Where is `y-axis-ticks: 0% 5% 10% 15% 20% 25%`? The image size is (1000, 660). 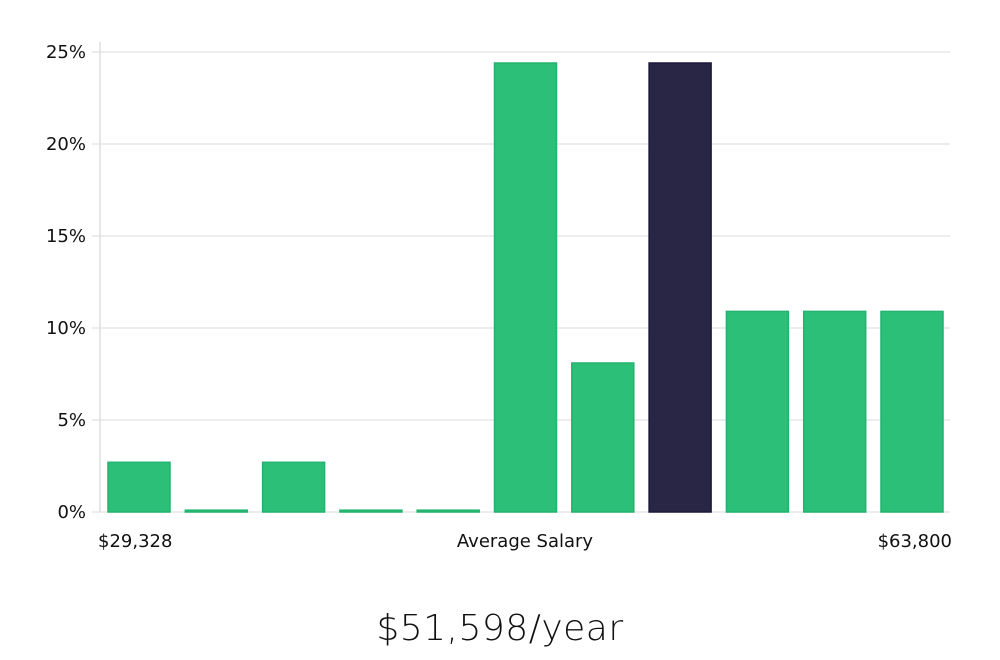 y-axis-ticks: 0% 5% 10% 15% 20% 25% is located at coordinates (66, 282).